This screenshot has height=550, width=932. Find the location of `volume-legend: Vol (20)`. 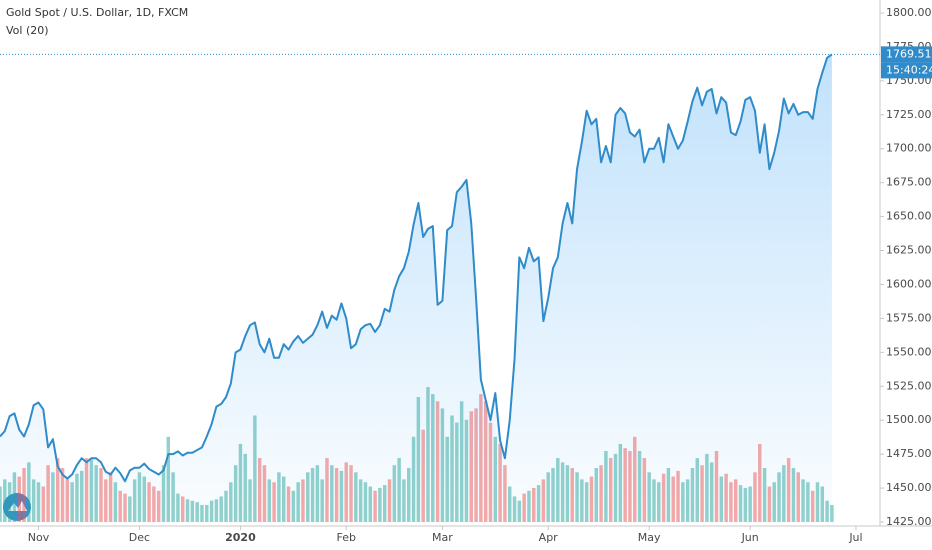

volume-legend: Vol (20) is located at coordinates (27, 30).